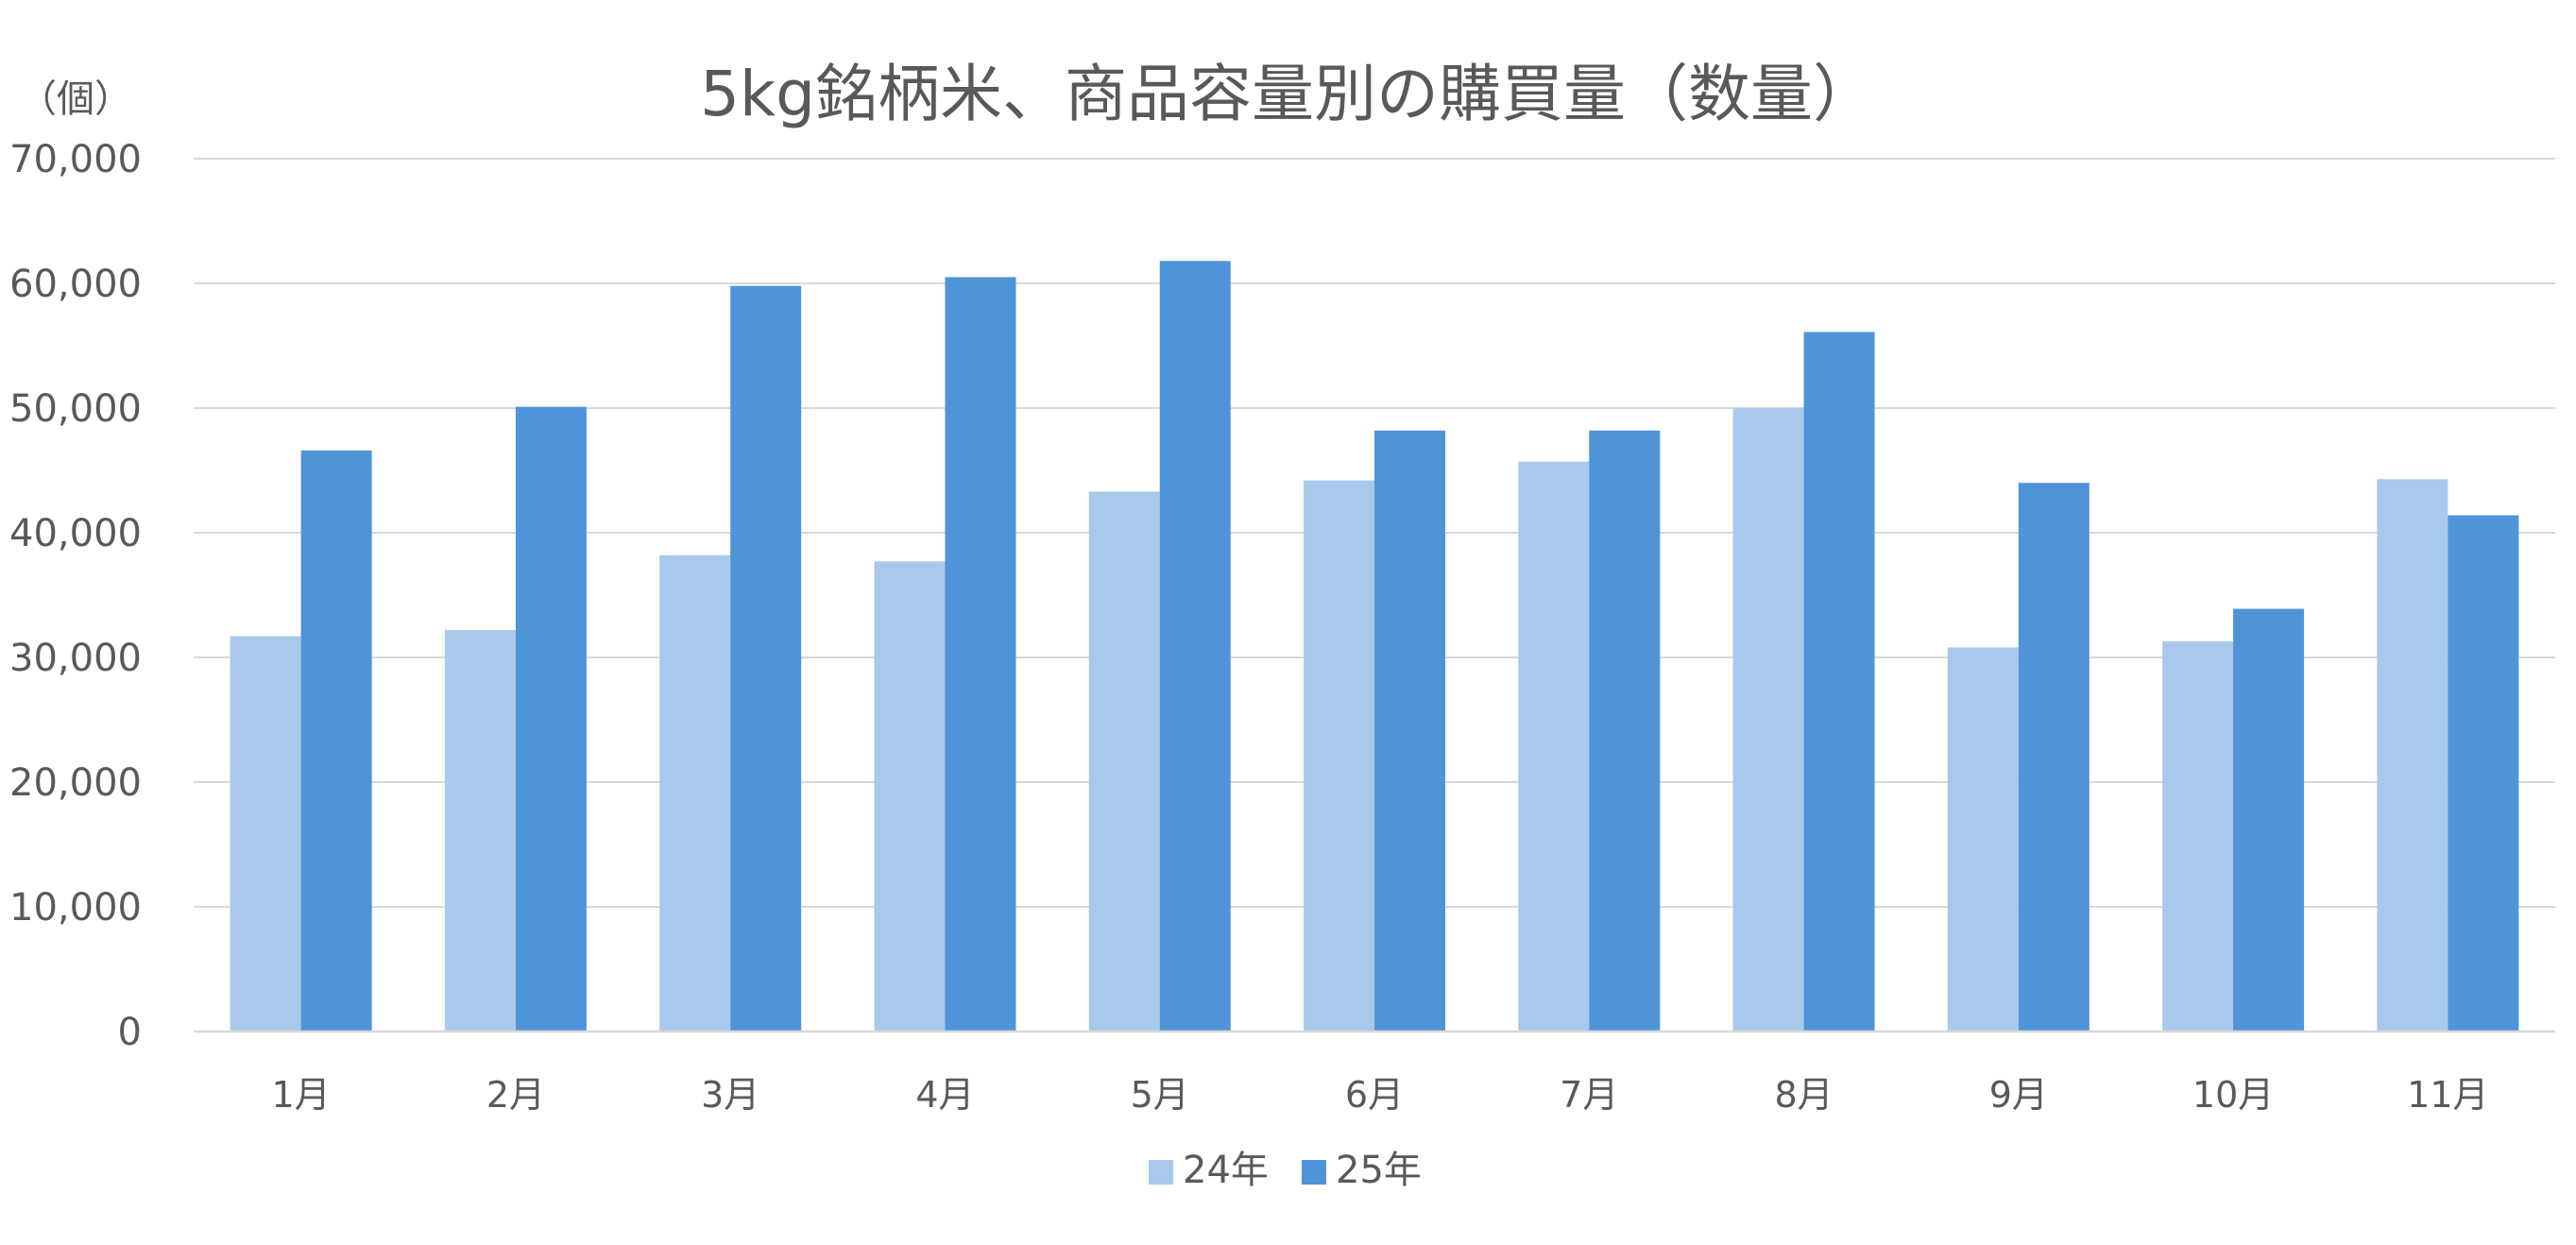 This screenshot has height=1245, width=2576. I want to click on chart-title: 5kg銘柄米、商品容量別の購買量（数量）, so click(1287, 94).